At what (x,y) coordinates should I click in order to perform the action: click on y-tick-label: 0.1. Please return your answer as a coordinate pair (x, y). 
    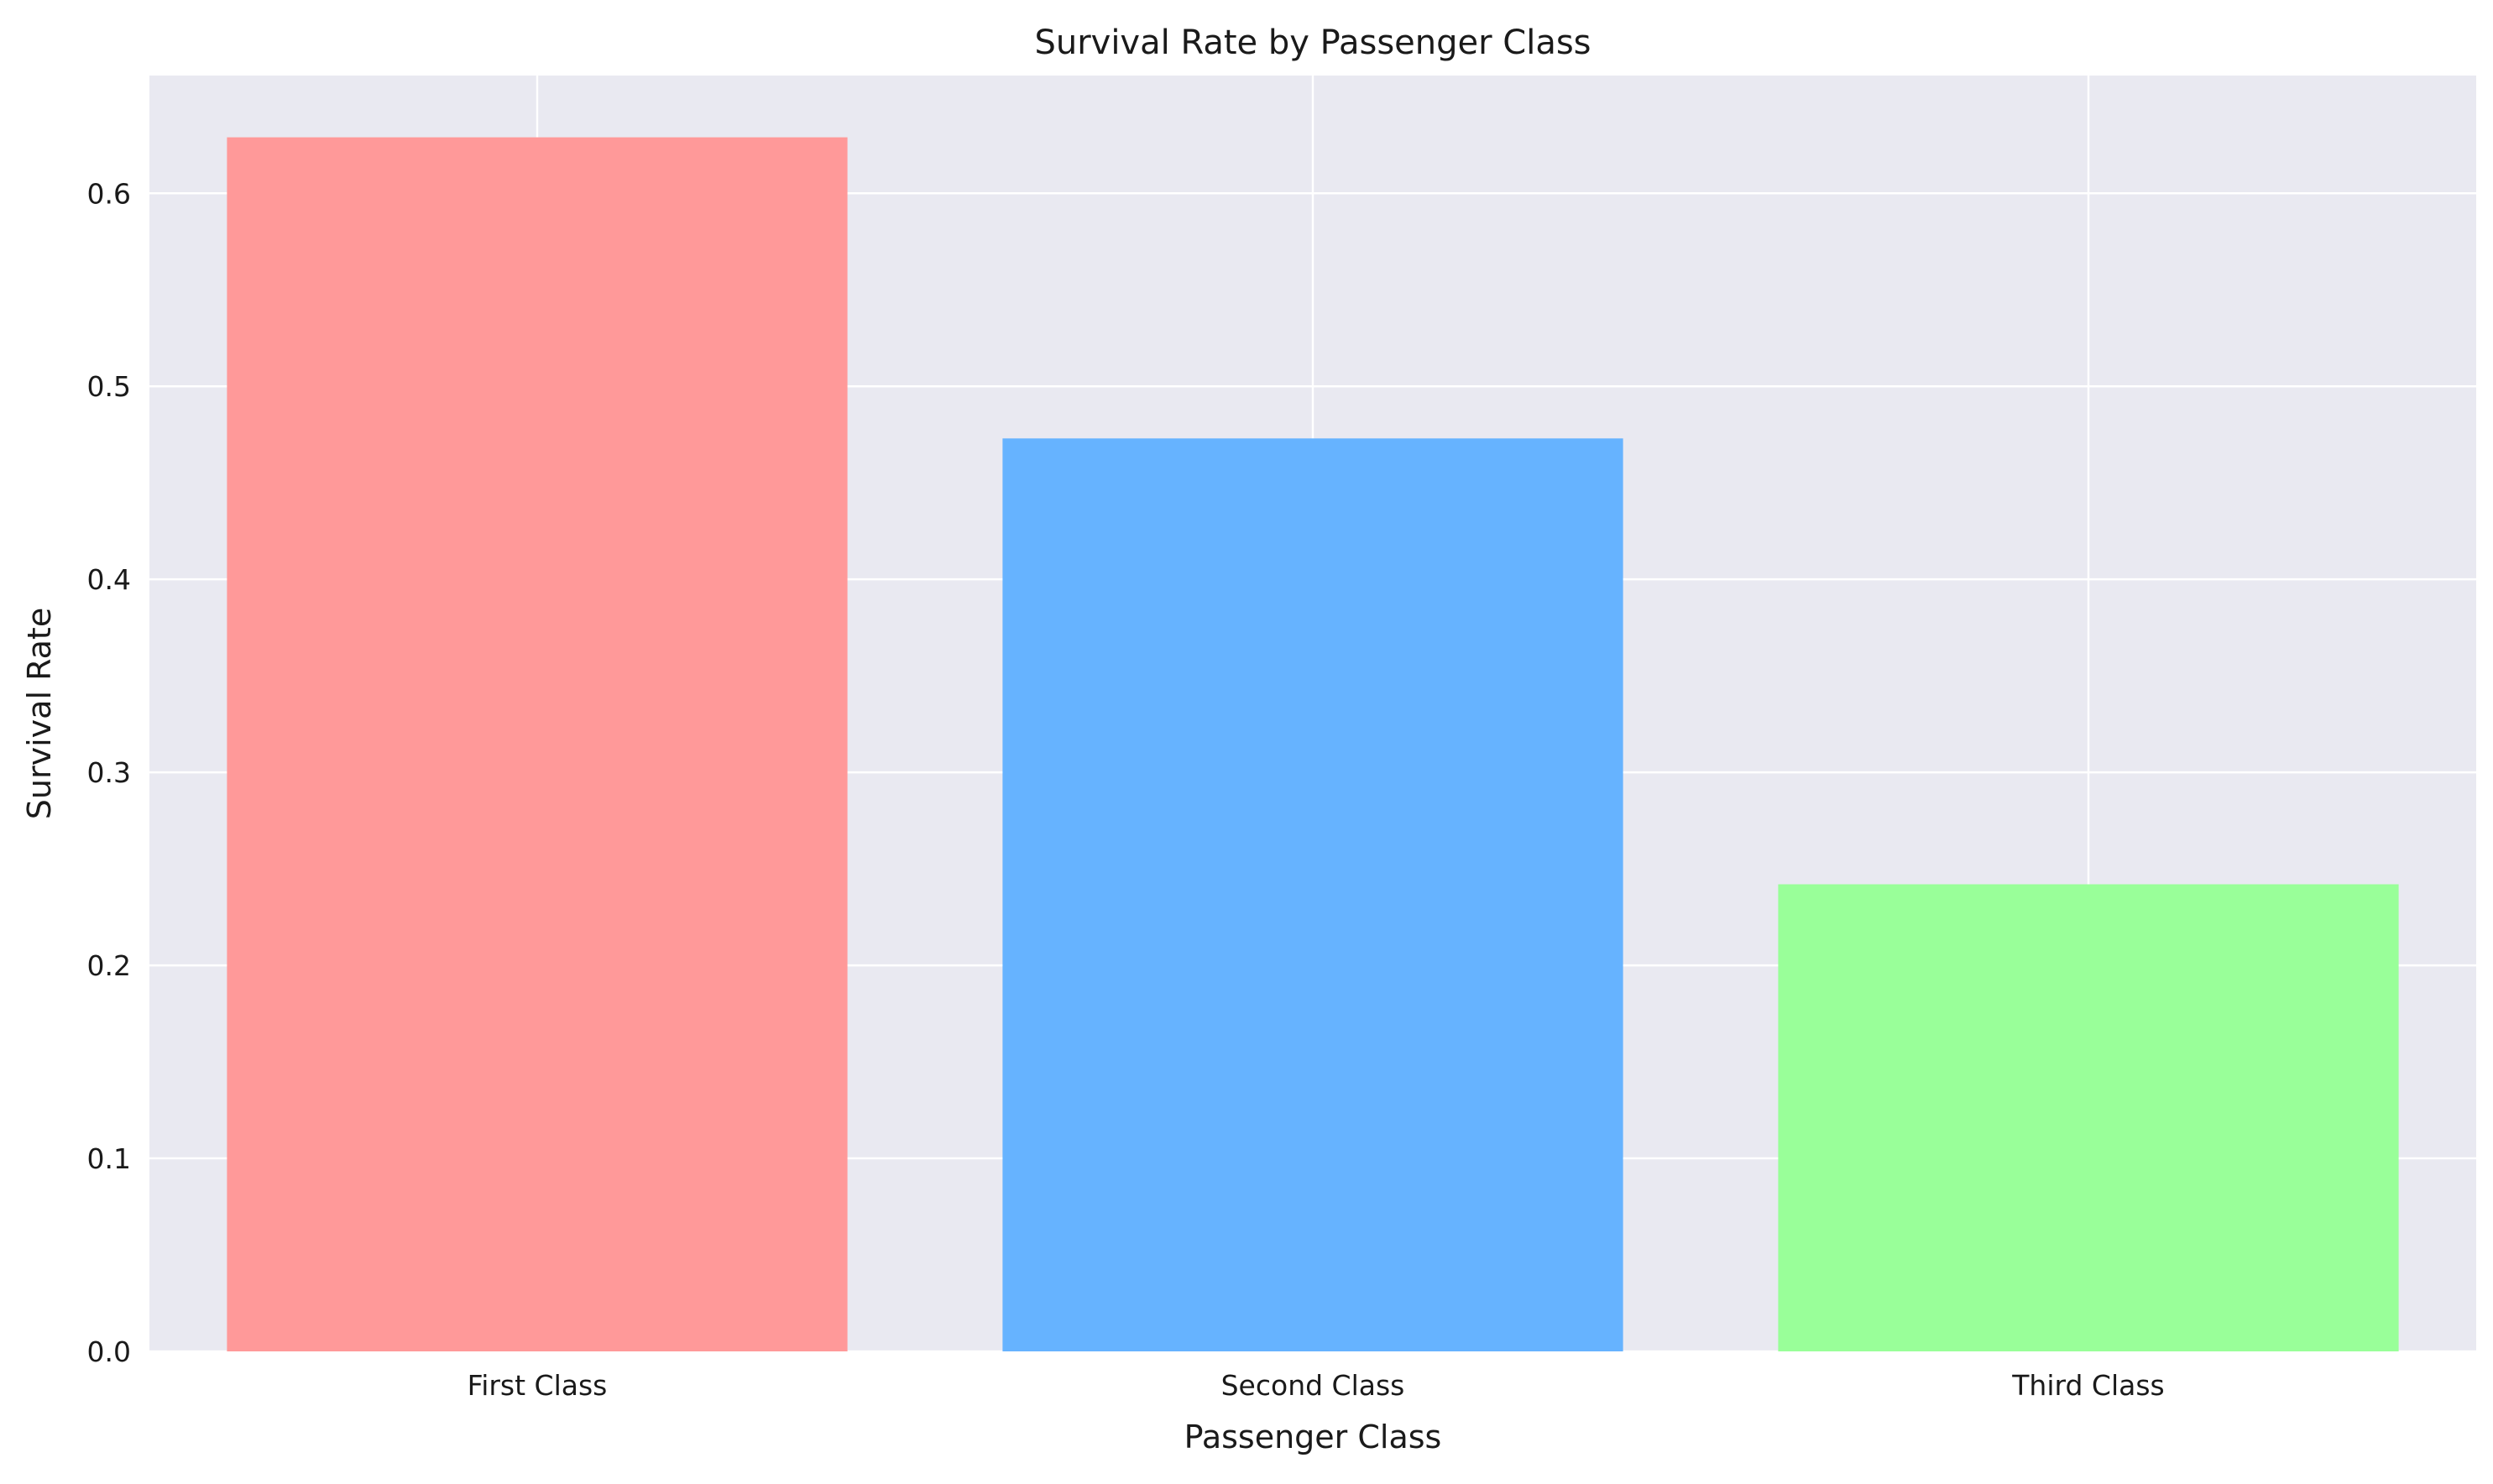
    Looking at the image, I should click on (109, 1158).